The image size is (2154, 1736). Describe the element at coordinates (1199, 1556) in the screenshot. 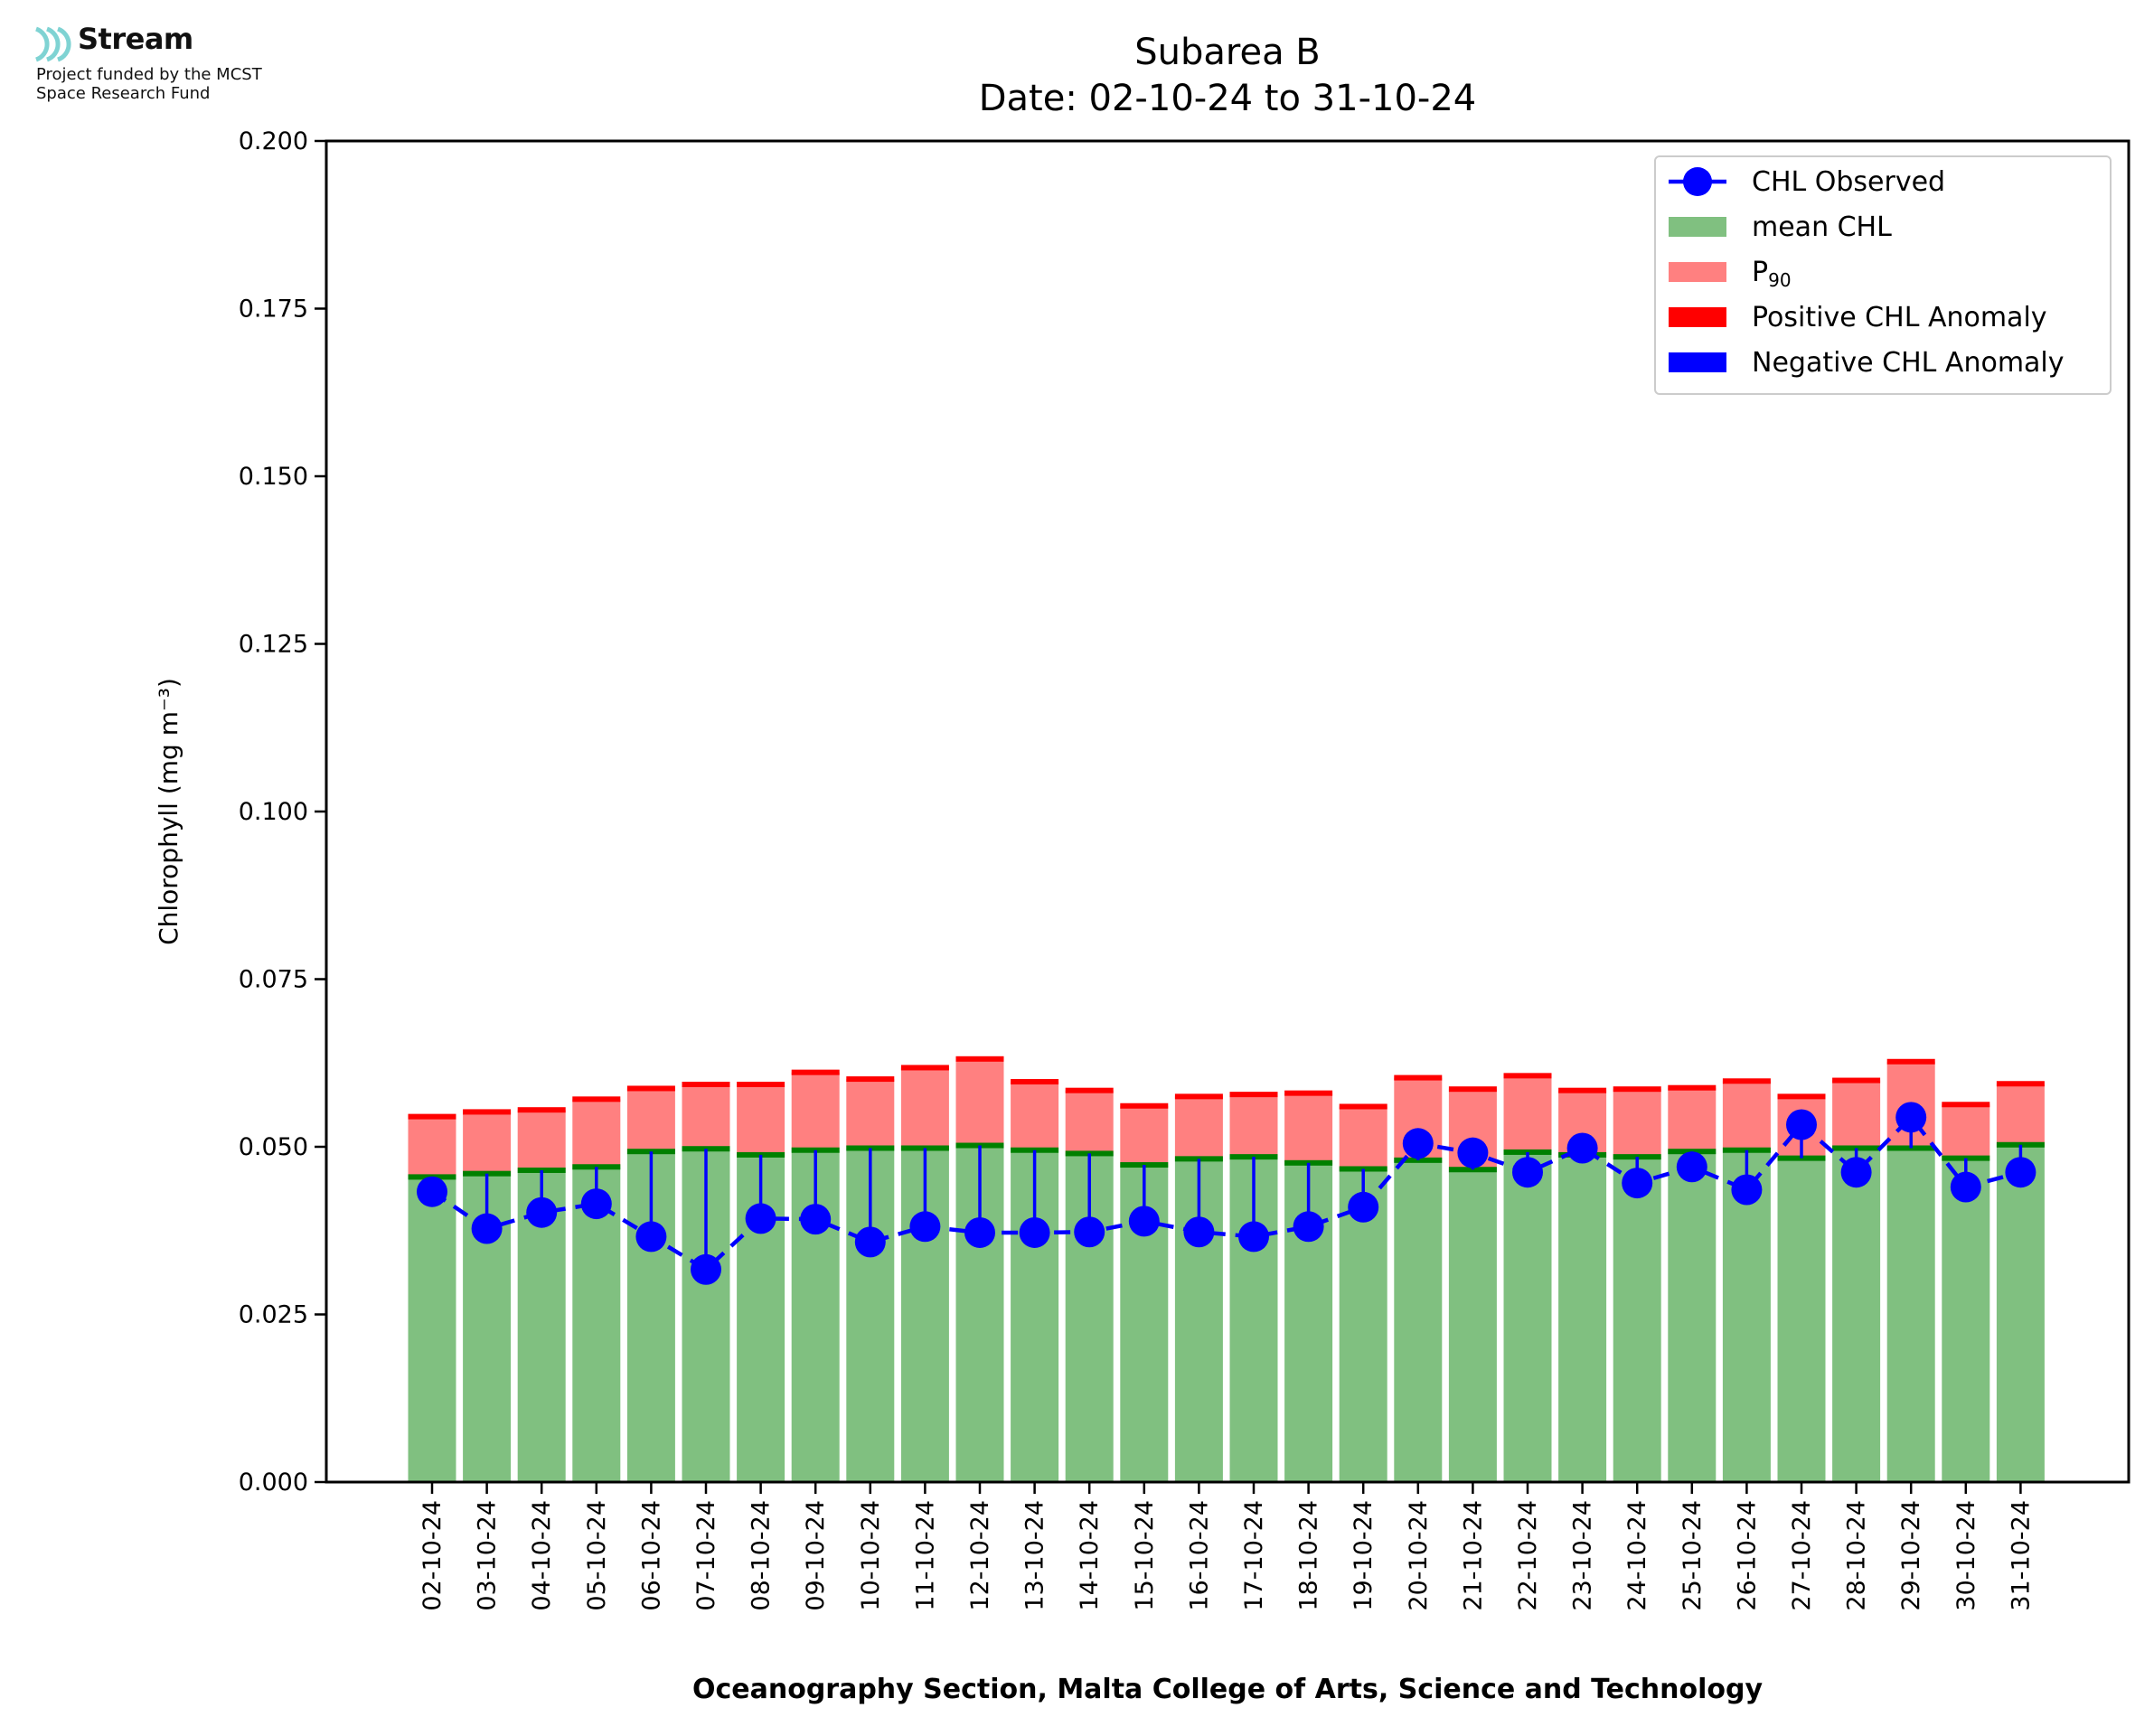

I see `x-tick-label: 16-10-24` at that location.